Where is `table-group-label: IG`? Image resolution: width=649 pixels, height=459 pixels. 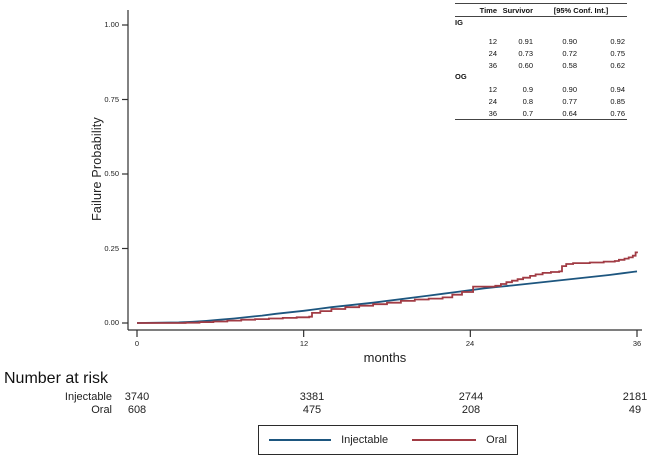 table-group-label: IG is located at coordinates (459, 22).